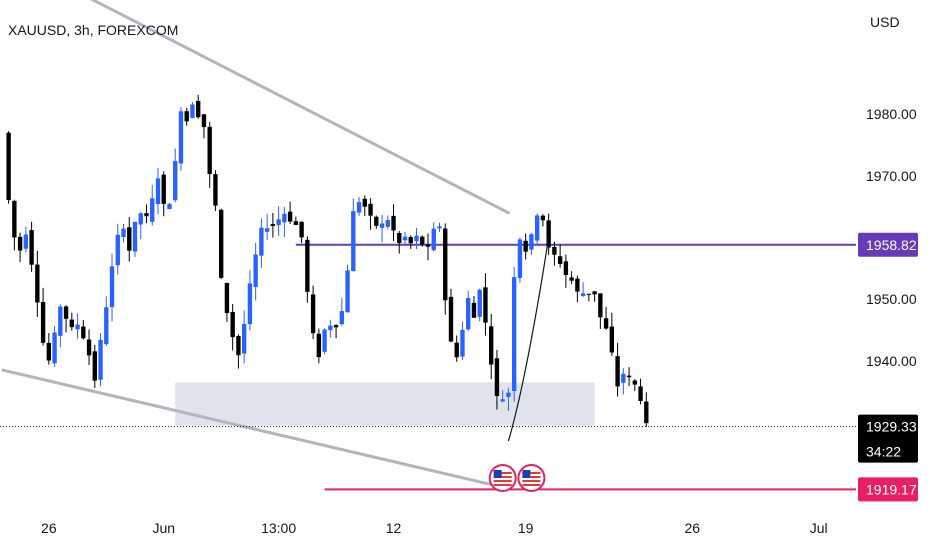 The image size is (932, 555). I want to click on resistance-price-tag: 1958.82, so click(888, 244).